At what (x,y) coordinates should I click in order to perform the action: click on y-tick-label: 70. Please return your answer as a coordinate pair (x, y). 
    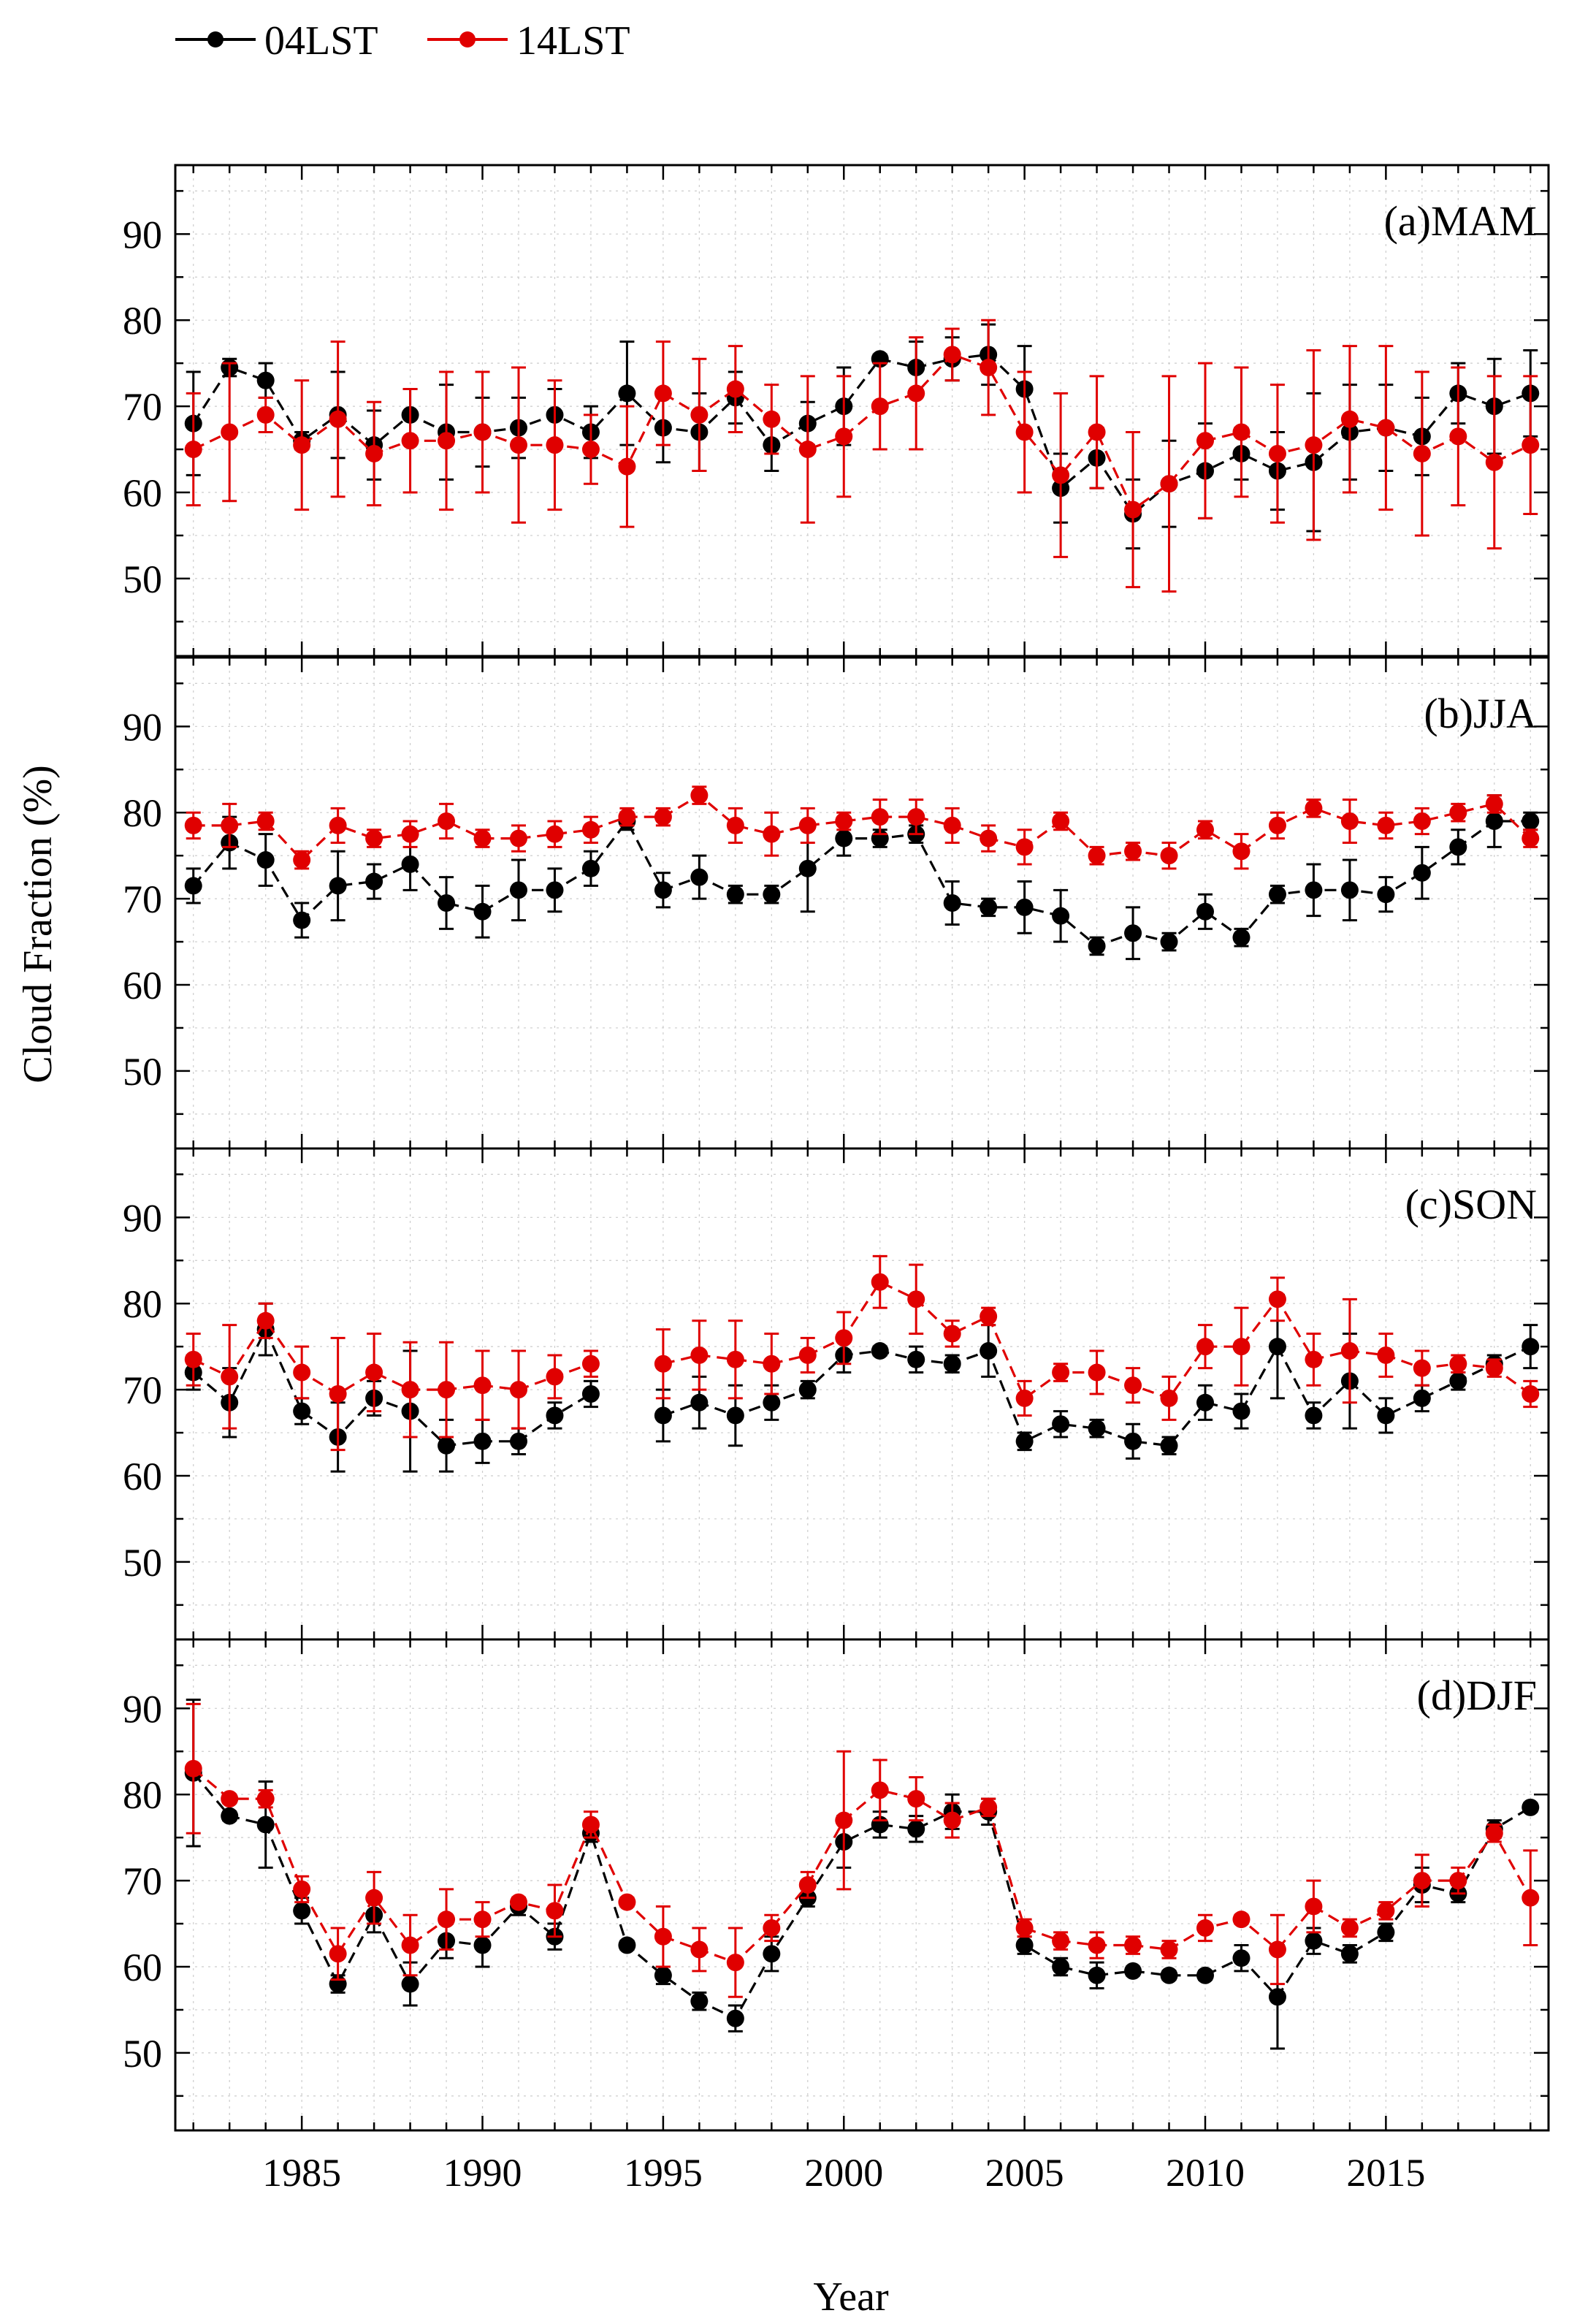
    Looking at the image, I should click on (142, 1390).